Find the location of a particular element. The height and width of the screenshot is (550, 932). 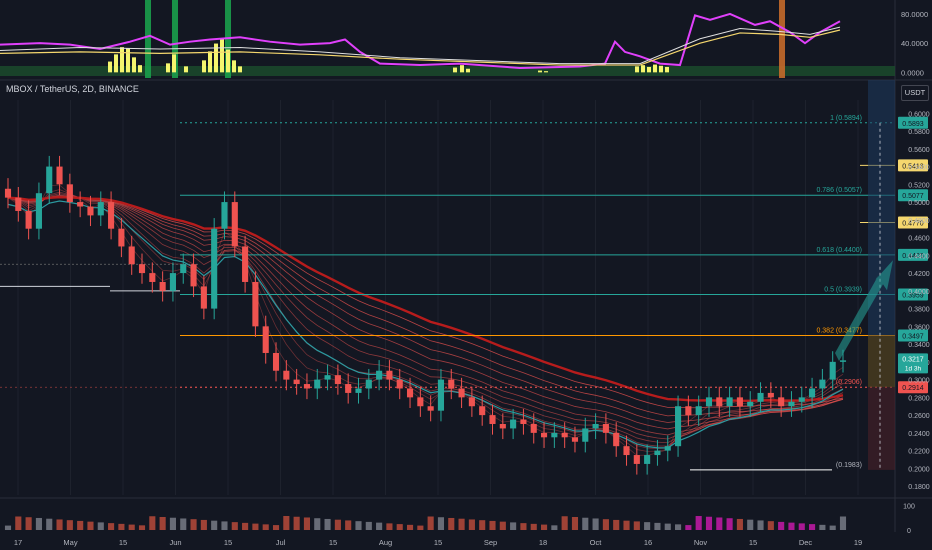

fib-level-label: (0.1983) is located at coordinates (849, 465).